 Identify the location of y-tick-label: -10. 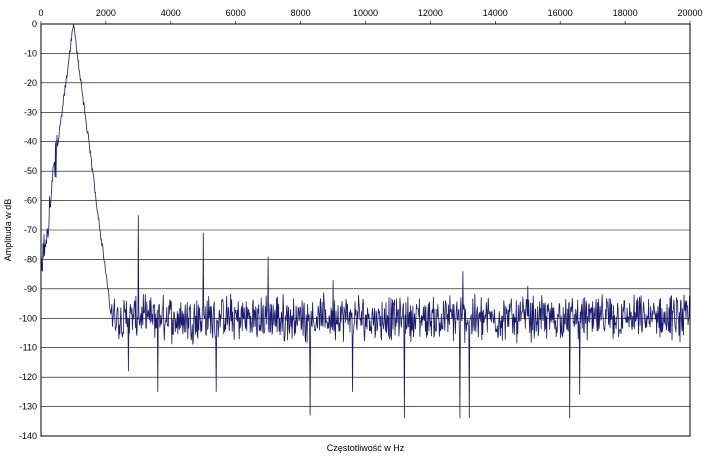
(30, 53).